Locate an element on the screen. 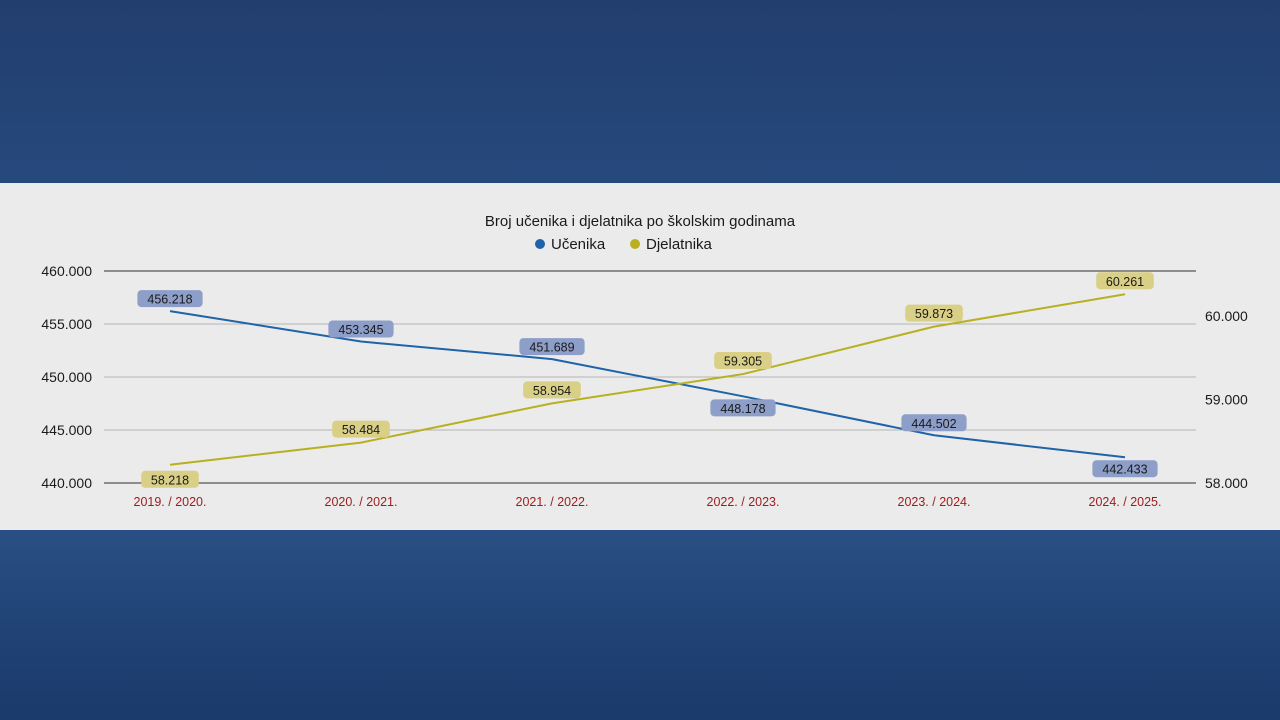 The width and height of the screenshot is (1280, 720). data-label-text: 448.178 is located at coordinates (742, 409).